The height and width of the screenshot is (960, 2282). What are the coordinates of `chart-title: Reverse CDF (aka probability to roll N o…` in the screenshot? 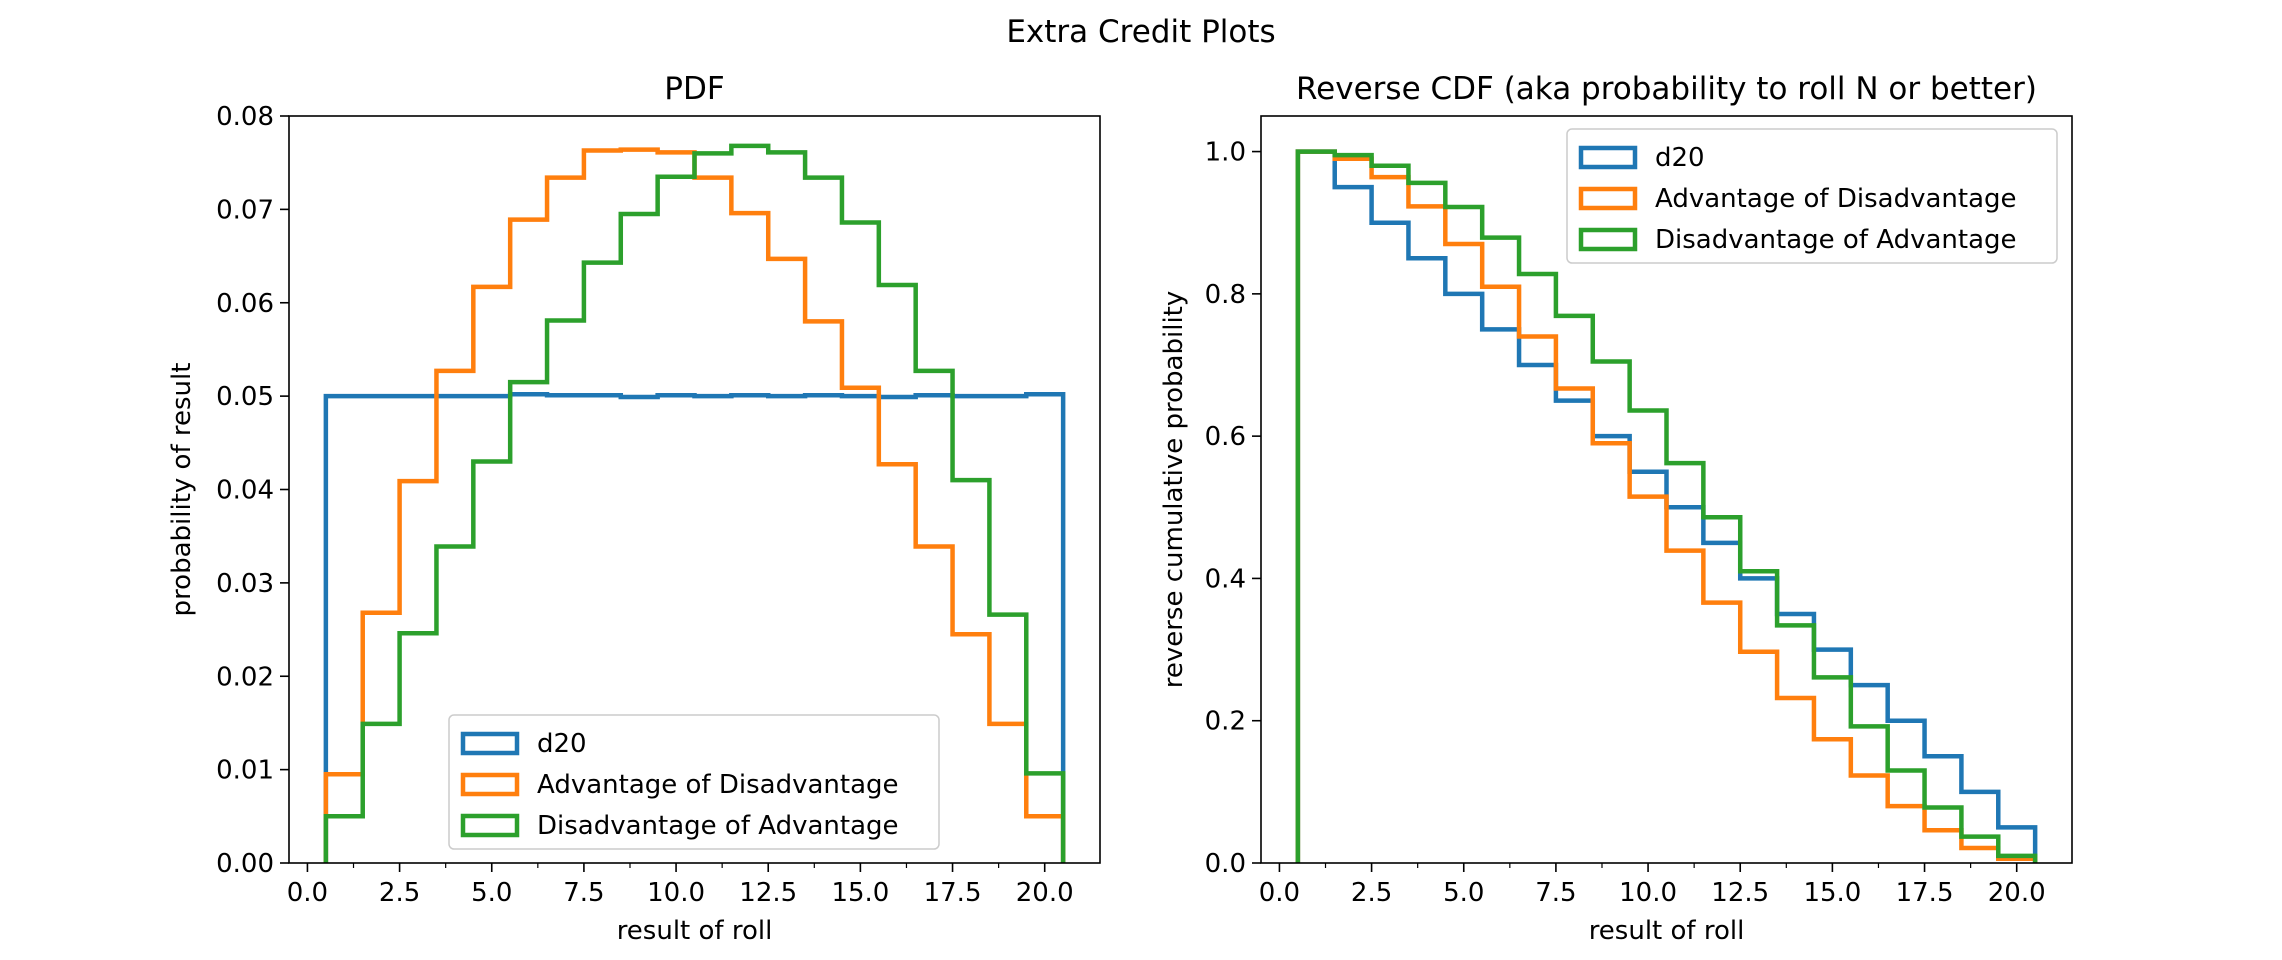 It's located at (1666, 89).